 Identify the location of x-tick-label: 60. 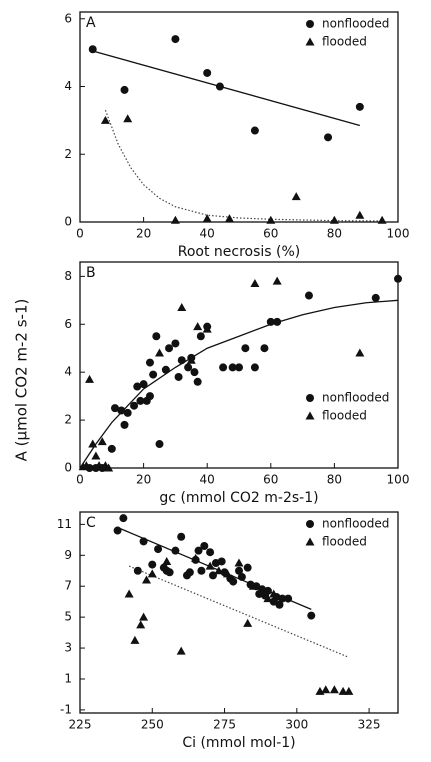
(270, 234).